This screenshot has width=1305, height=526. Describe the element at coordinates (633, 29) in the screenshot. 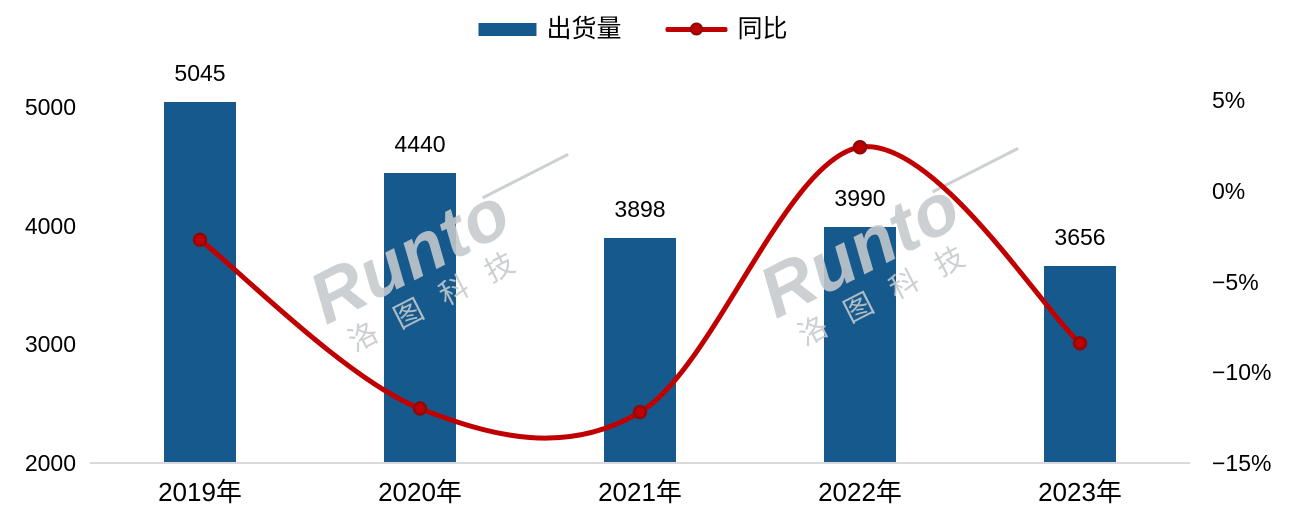

I see `legend: 出货量 同比` at that location.